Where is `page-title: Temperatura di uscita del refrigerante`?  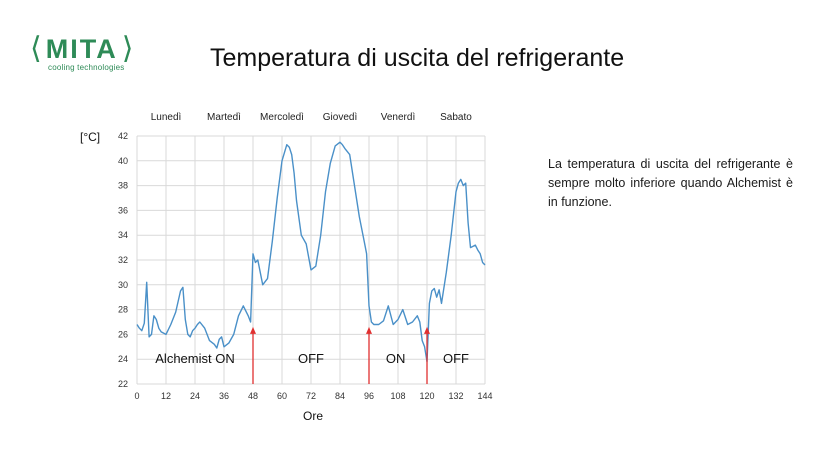
page-title: Temperatura di uscita del refrigerante is located at coordinates (417, 58).